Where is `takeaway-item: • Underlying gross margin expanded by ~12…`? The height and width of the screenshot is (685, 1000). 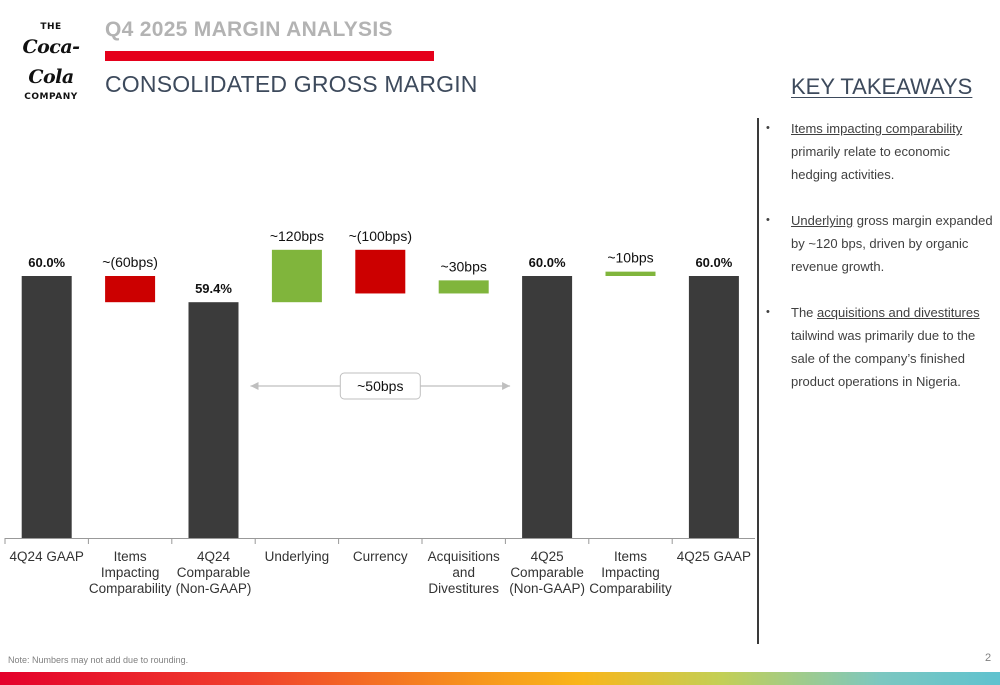
takeaway-item: • Underlying gross margin expanded by ~12… is located at coordinates (881, 243).